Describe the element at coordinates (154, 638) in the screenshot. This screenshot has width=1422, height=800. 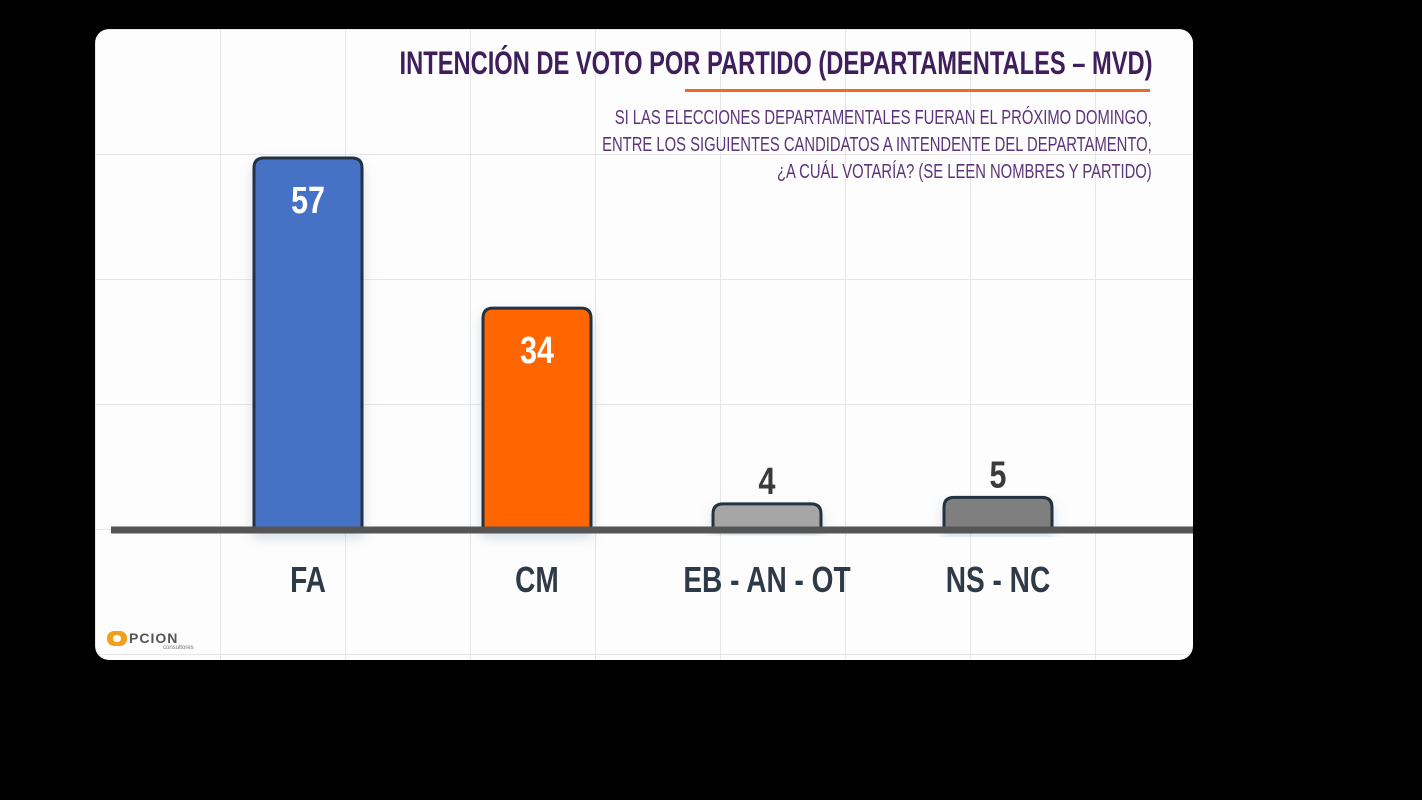
I see `logo-text: PCION` at that location.